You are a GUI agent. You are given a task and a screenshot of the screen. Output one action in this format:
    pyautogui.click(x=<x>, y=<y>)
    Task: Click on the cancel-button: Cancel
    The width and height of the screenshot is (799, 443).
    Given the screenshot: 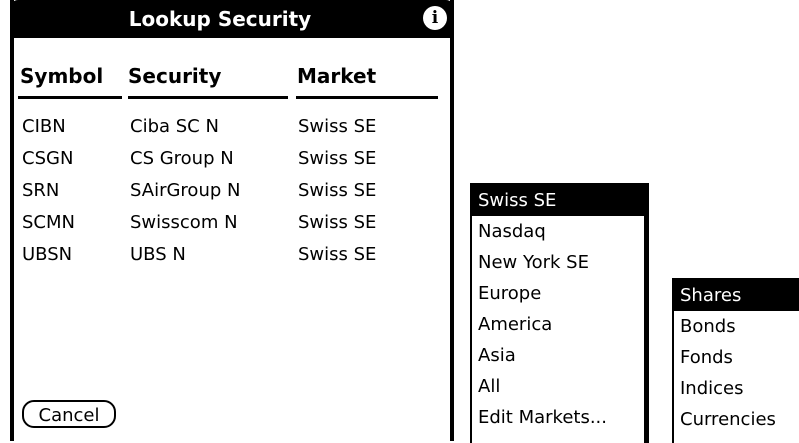 What is the action you would take?
    pyautogui.click(x=69, y=414)
    